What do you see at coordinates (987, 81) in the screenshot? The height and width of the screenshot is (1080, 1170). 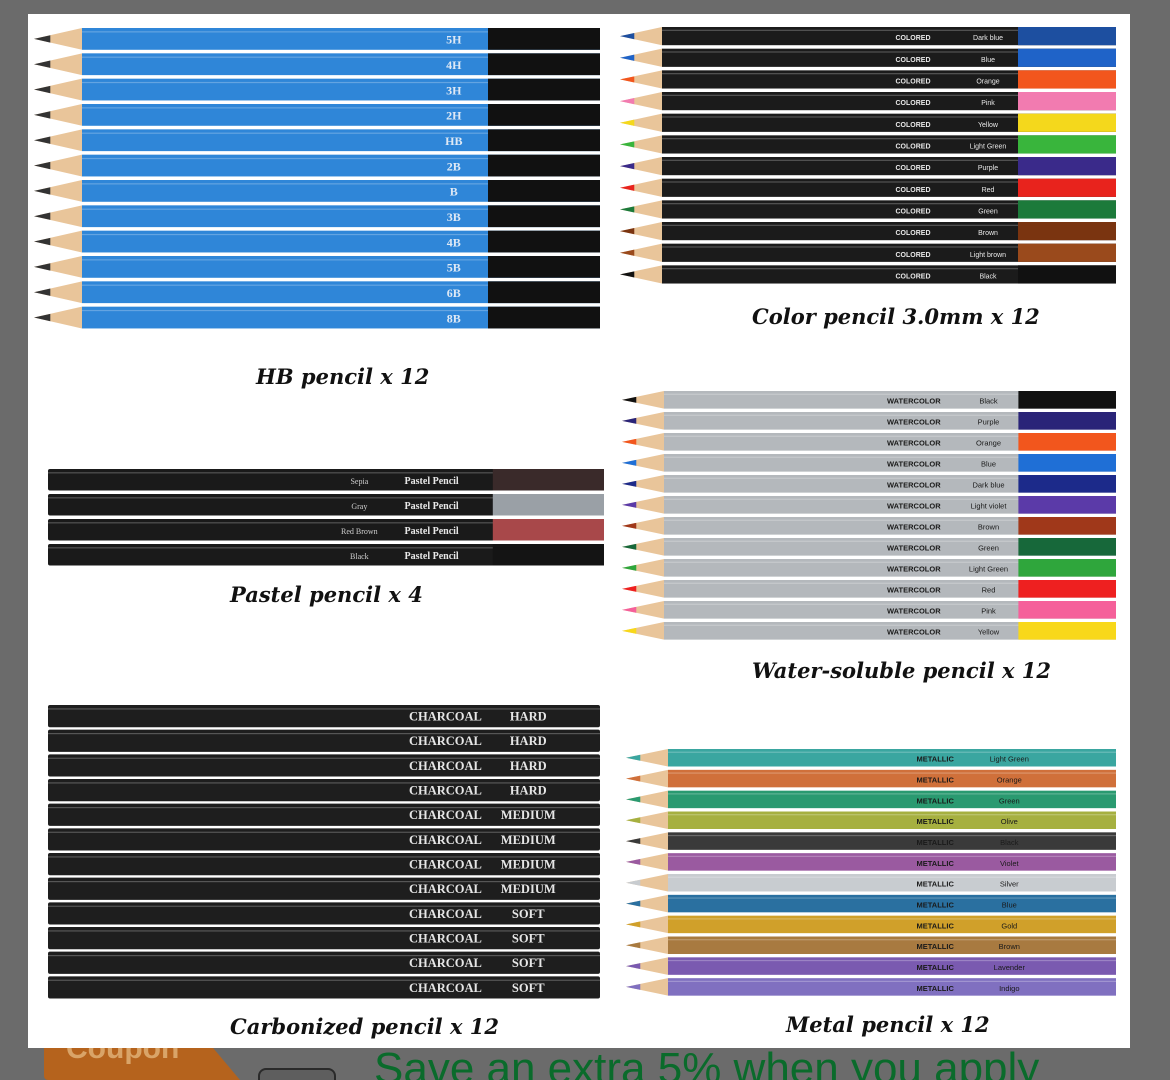 I see `color-name-label: Orange` at bounding box center [987, 81].